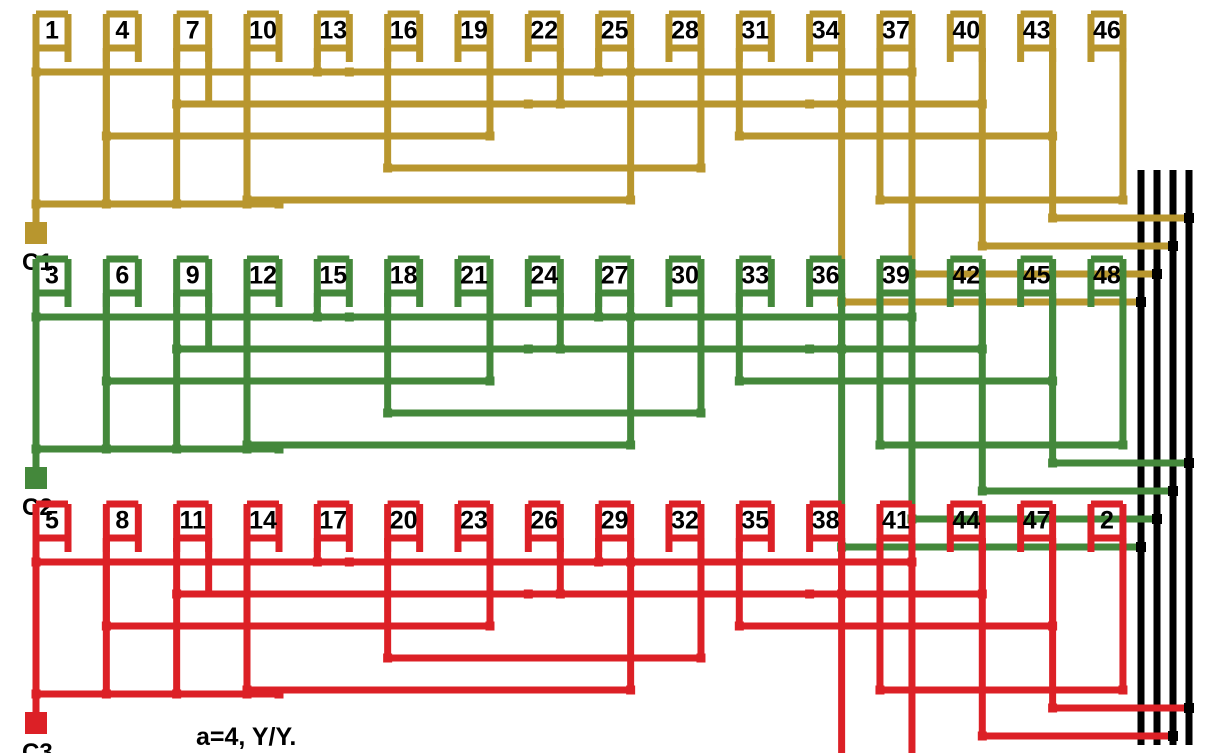  I want to click on coil-C1-10: 10, so click(263, 31).